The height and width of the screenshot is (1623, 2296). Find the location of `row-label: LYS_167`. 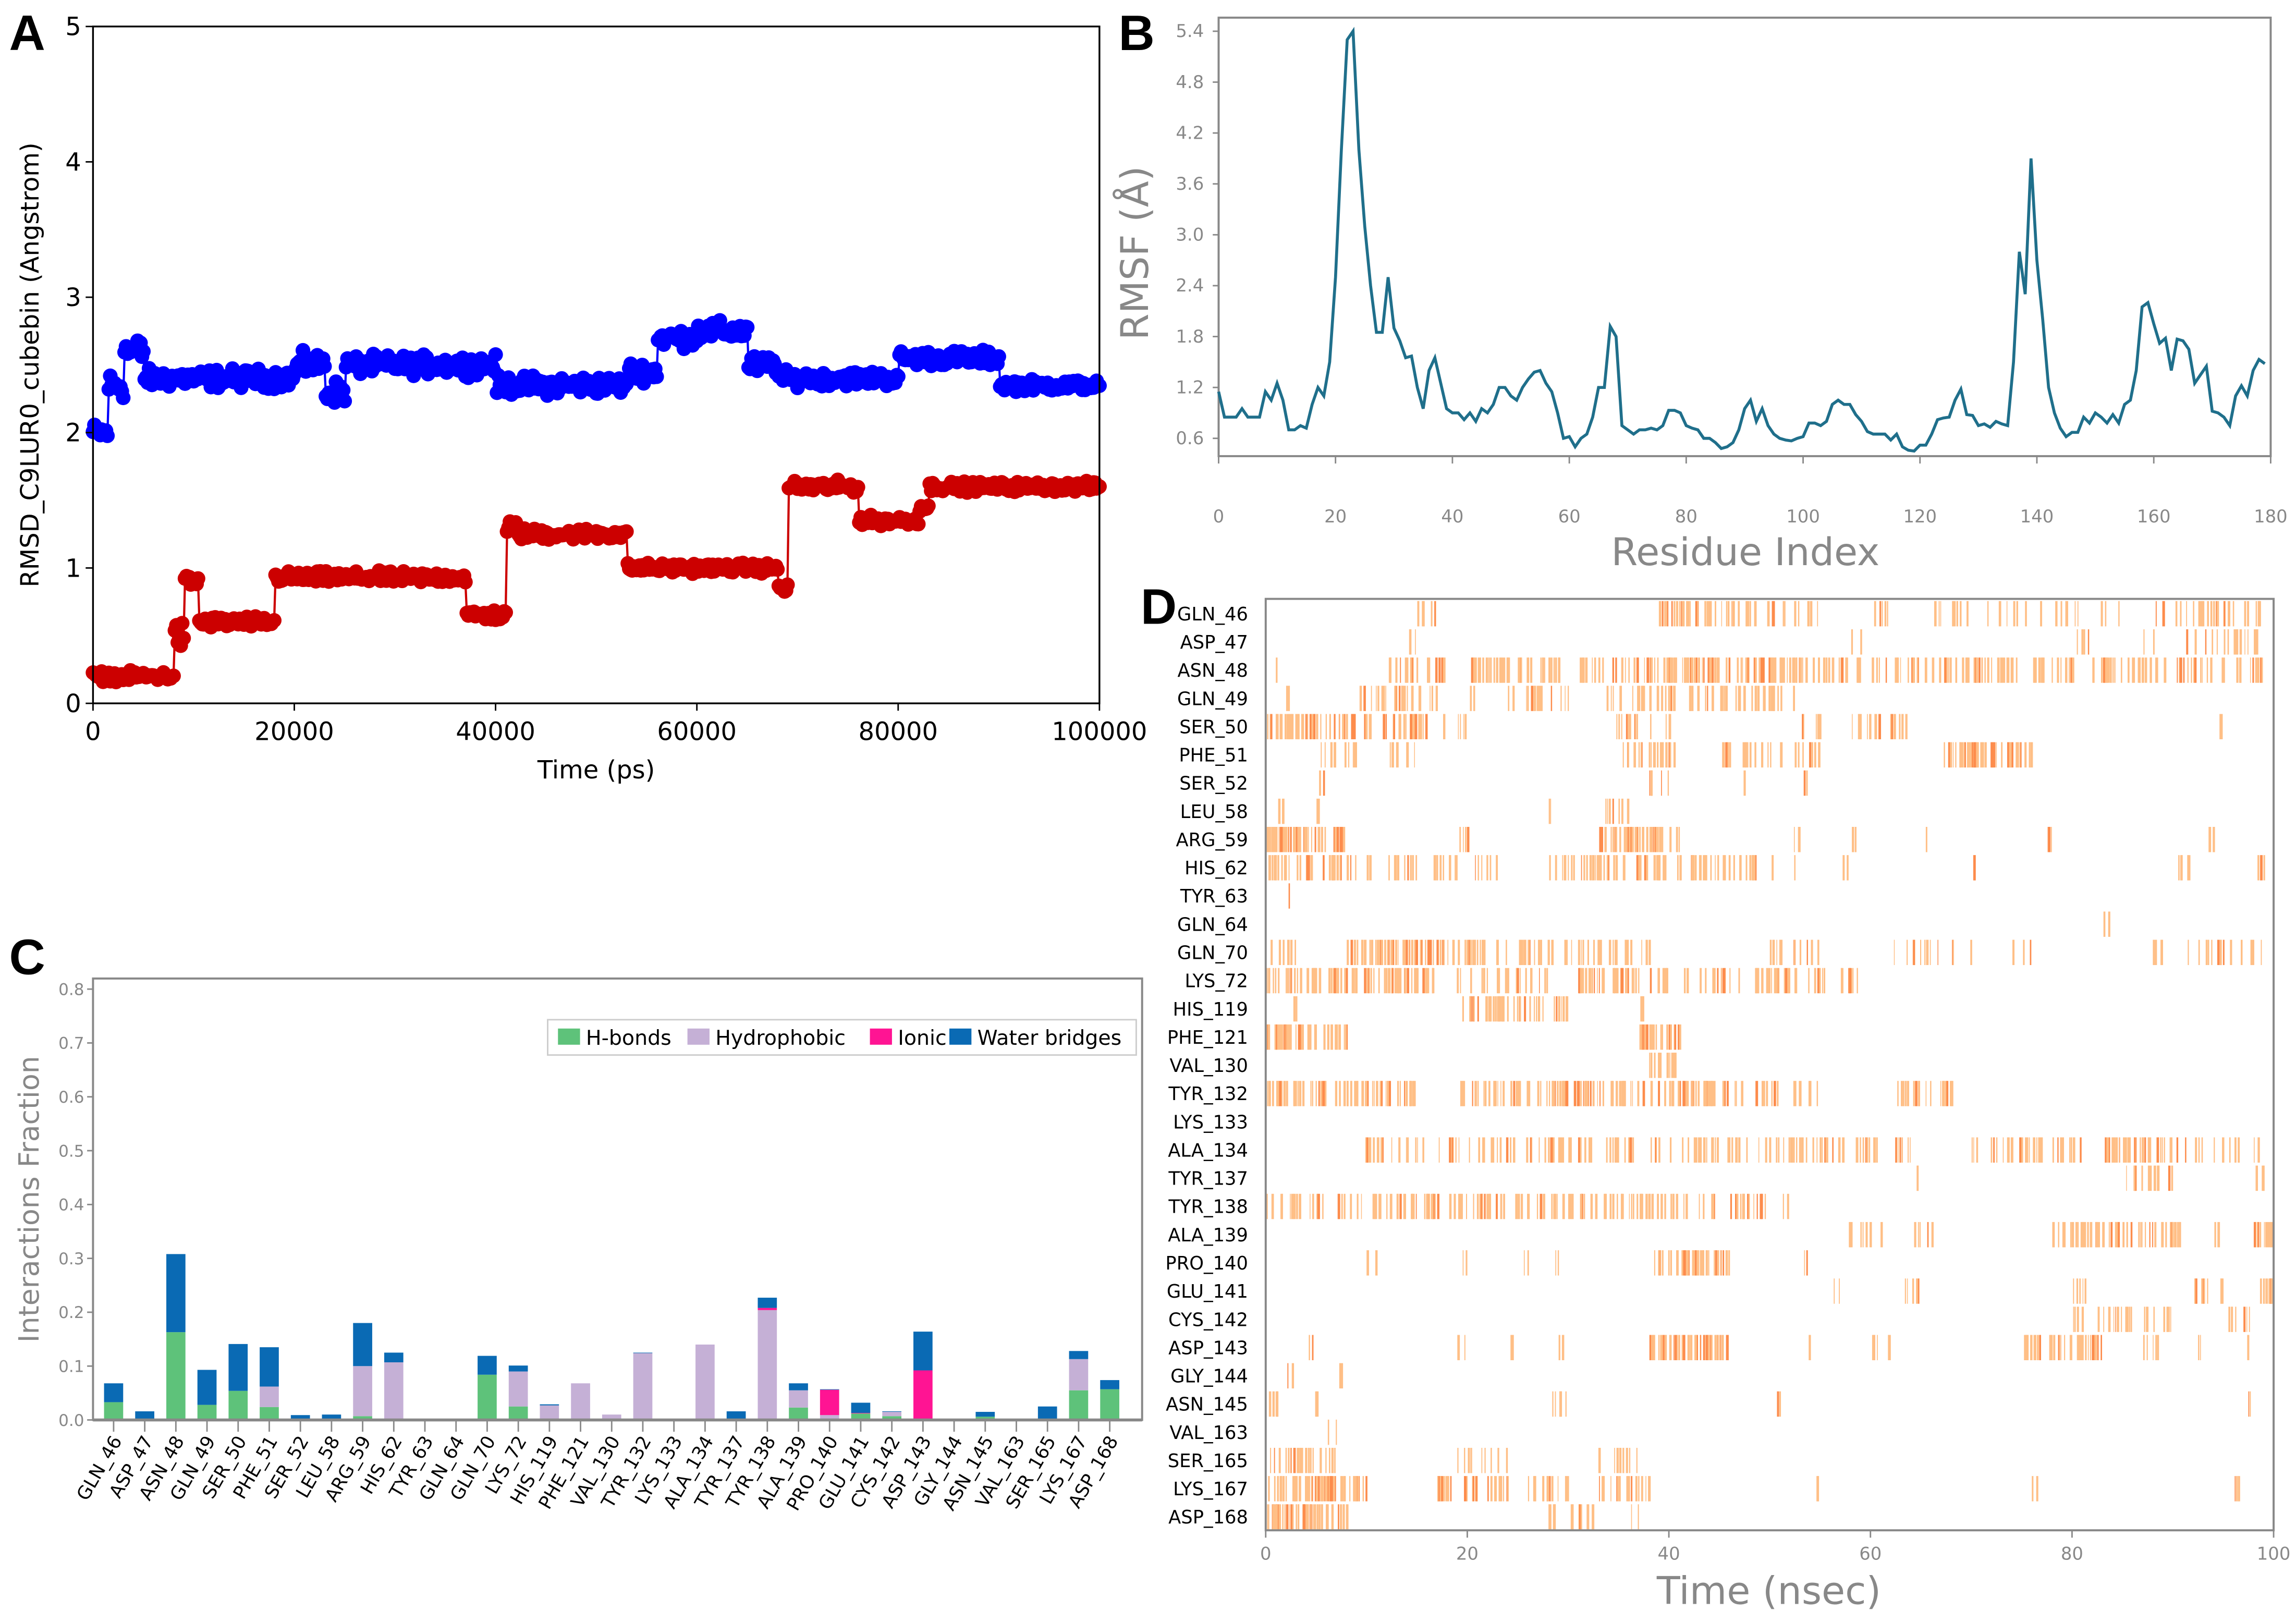

row-label: LYS_167 is located at coordinates (1210, 1490).